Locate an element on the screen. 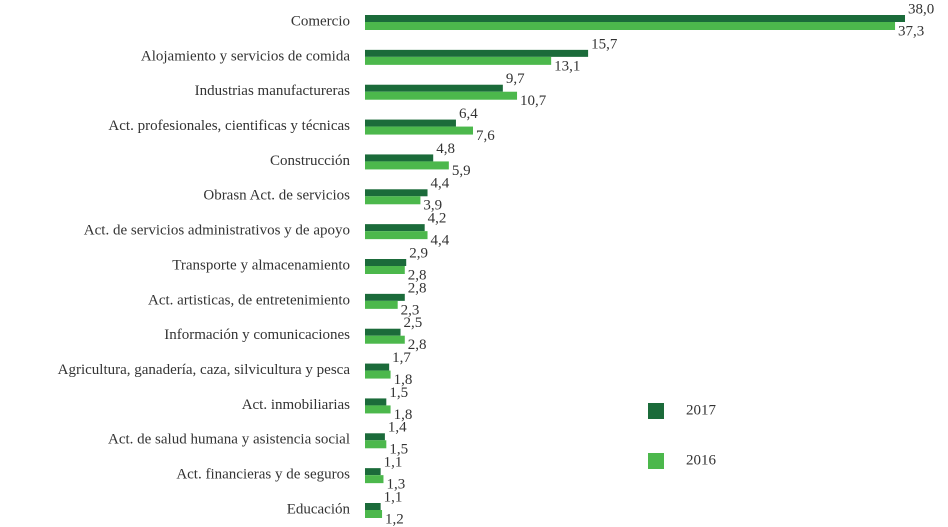 The image size is (948, 527). value-label: 15,7 is located at coordinates (604, 44).